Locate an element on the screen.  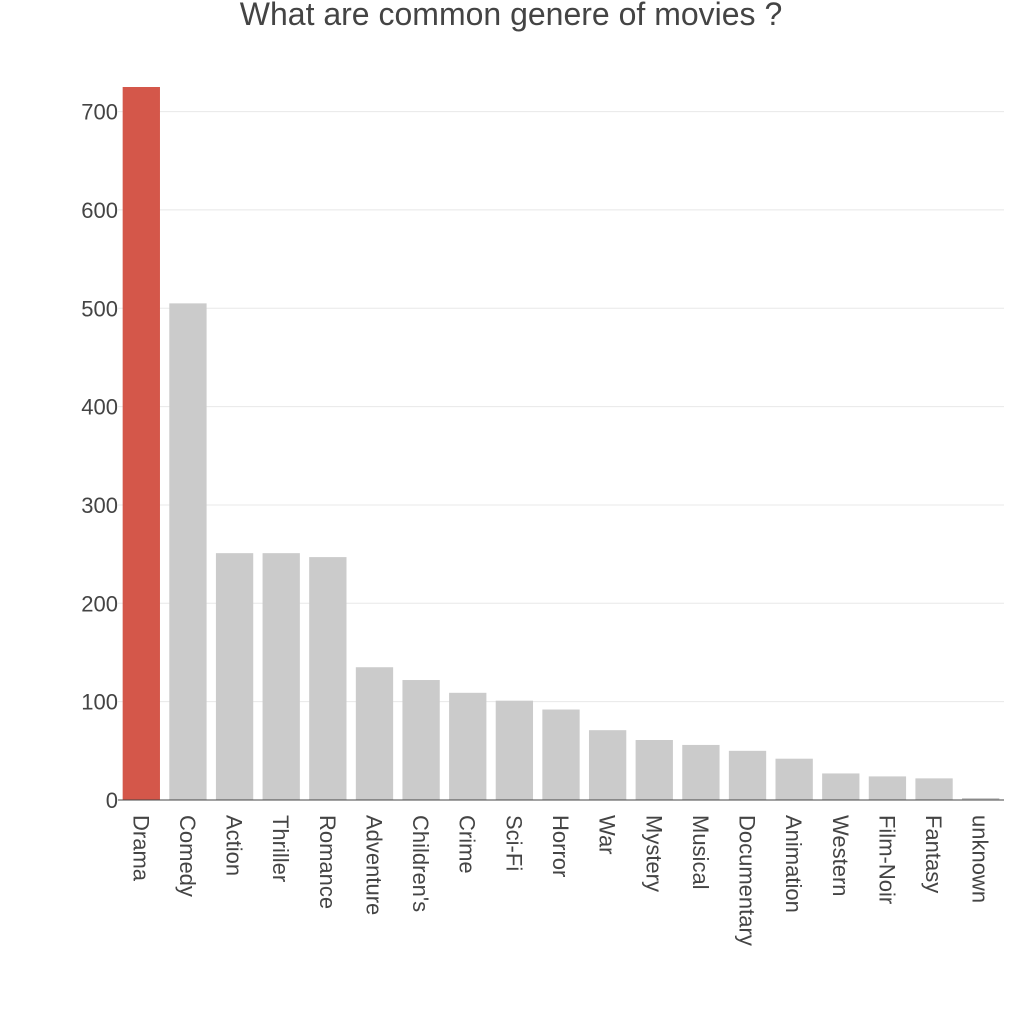
x-tick-label: Mystery is located at coordinates (653, 853).